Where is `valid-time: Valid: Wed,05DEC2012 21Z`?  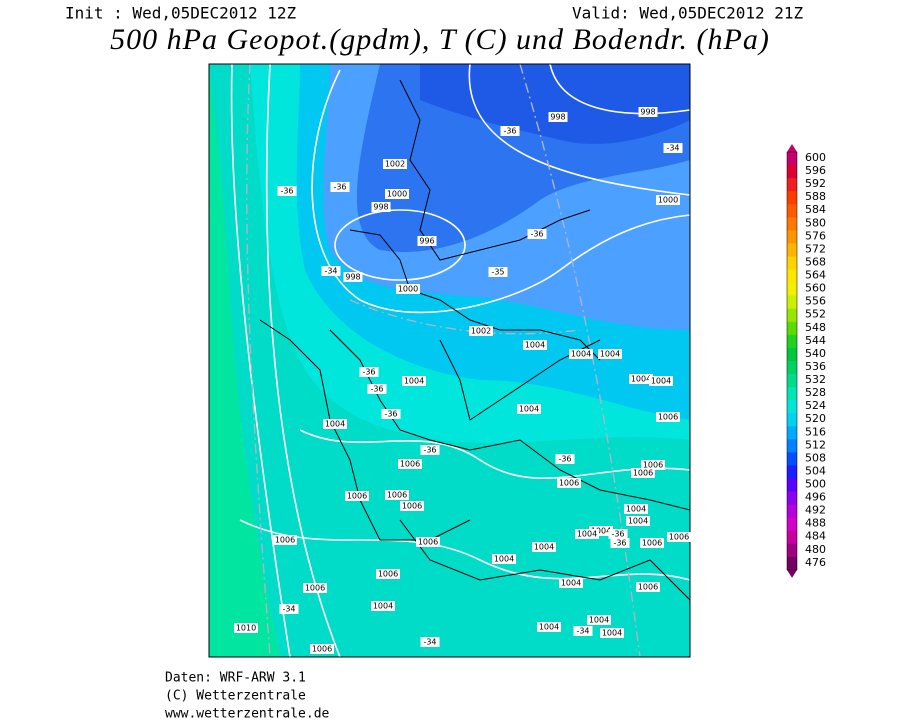
valid-time: Valid: Wed,05DEC2012 21Z is located at coordinates (688, 13).